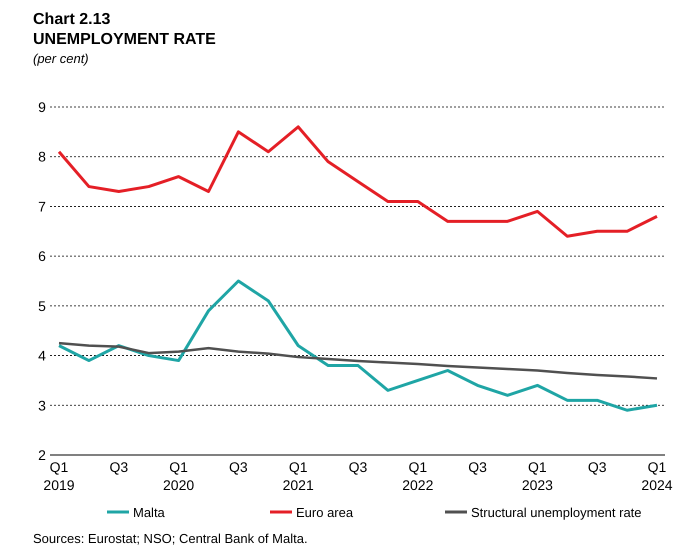 The image size is (698, 551). Describe the element at coordinates (61, 58) in the screenshot. I see `y-axis-title: (per cent)` at that location.